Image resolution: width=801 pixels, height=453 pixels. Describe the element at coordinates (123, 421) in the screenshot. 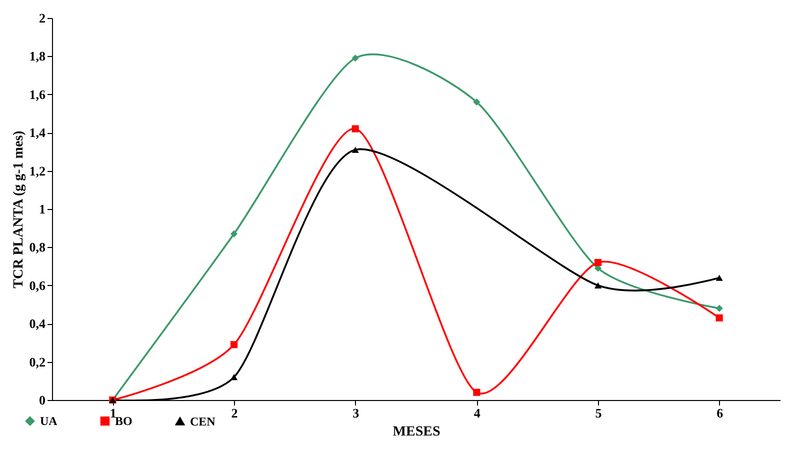

I see `legend-label: BO` at that location.